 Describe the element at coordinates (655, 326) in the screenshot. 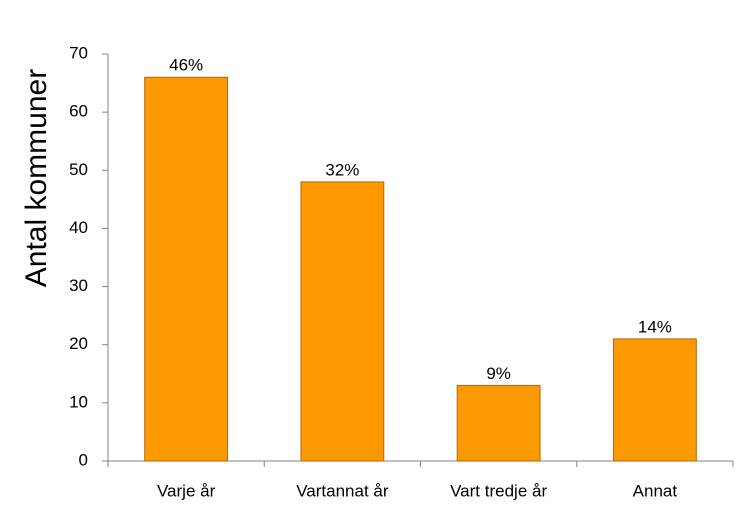

I see `data-label: 14%` at that location.